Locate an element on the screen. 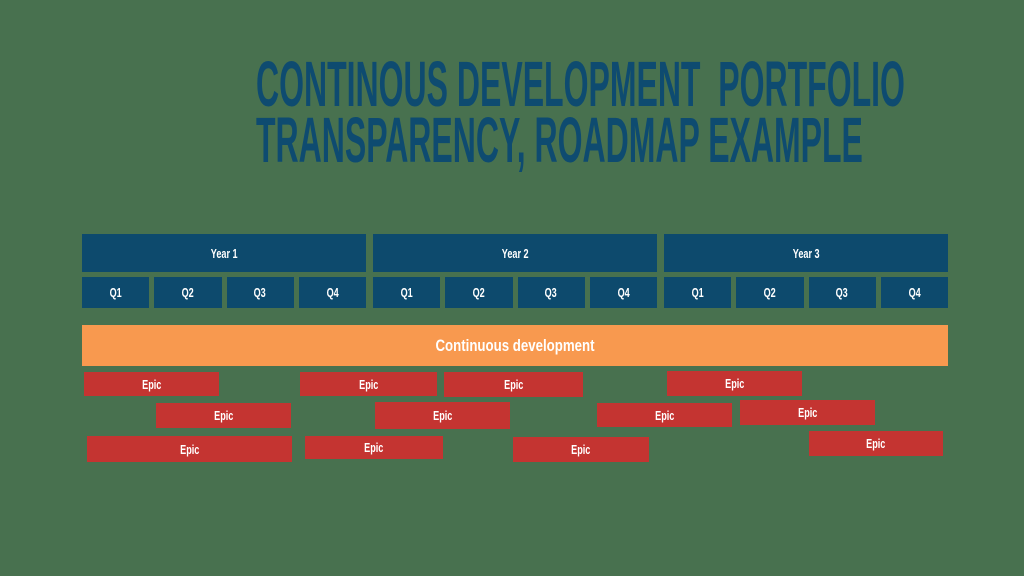  continuous-development-bar: Continuous development is located at coordinates (515, 345).